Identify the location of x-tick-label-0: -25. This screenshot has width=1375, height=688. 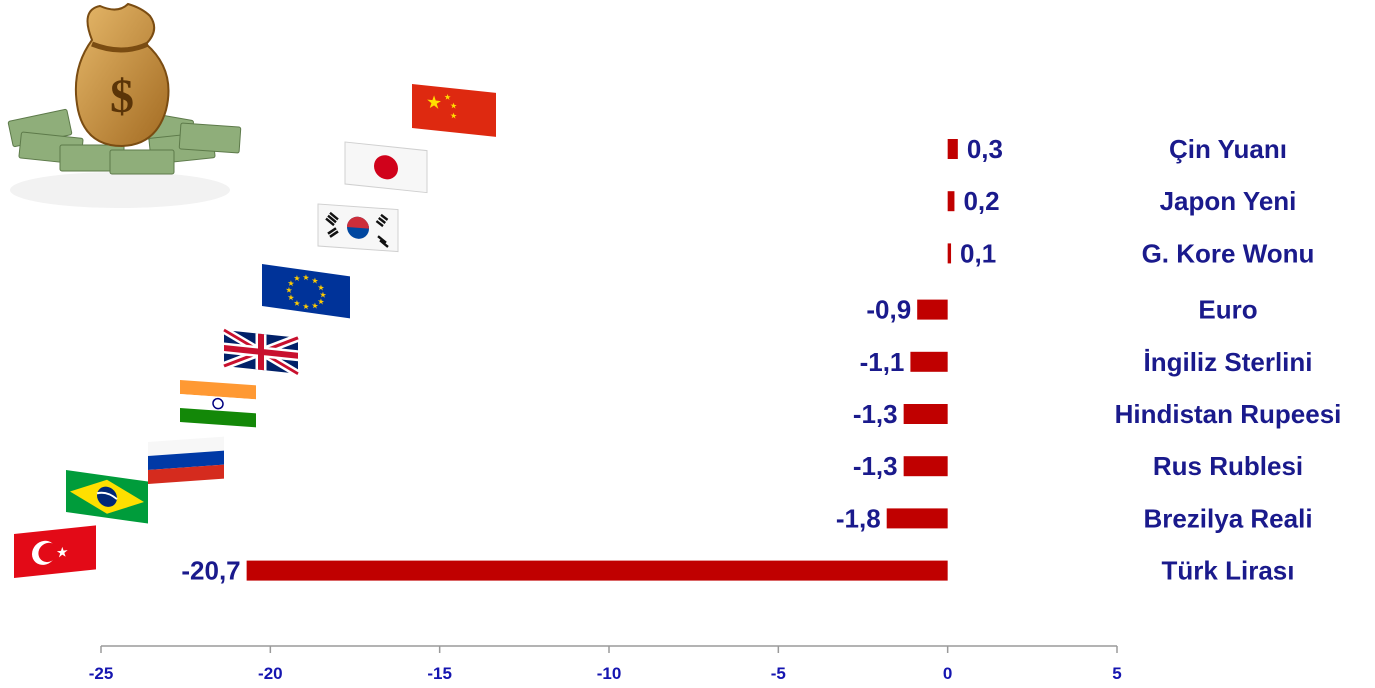
(101, 673).